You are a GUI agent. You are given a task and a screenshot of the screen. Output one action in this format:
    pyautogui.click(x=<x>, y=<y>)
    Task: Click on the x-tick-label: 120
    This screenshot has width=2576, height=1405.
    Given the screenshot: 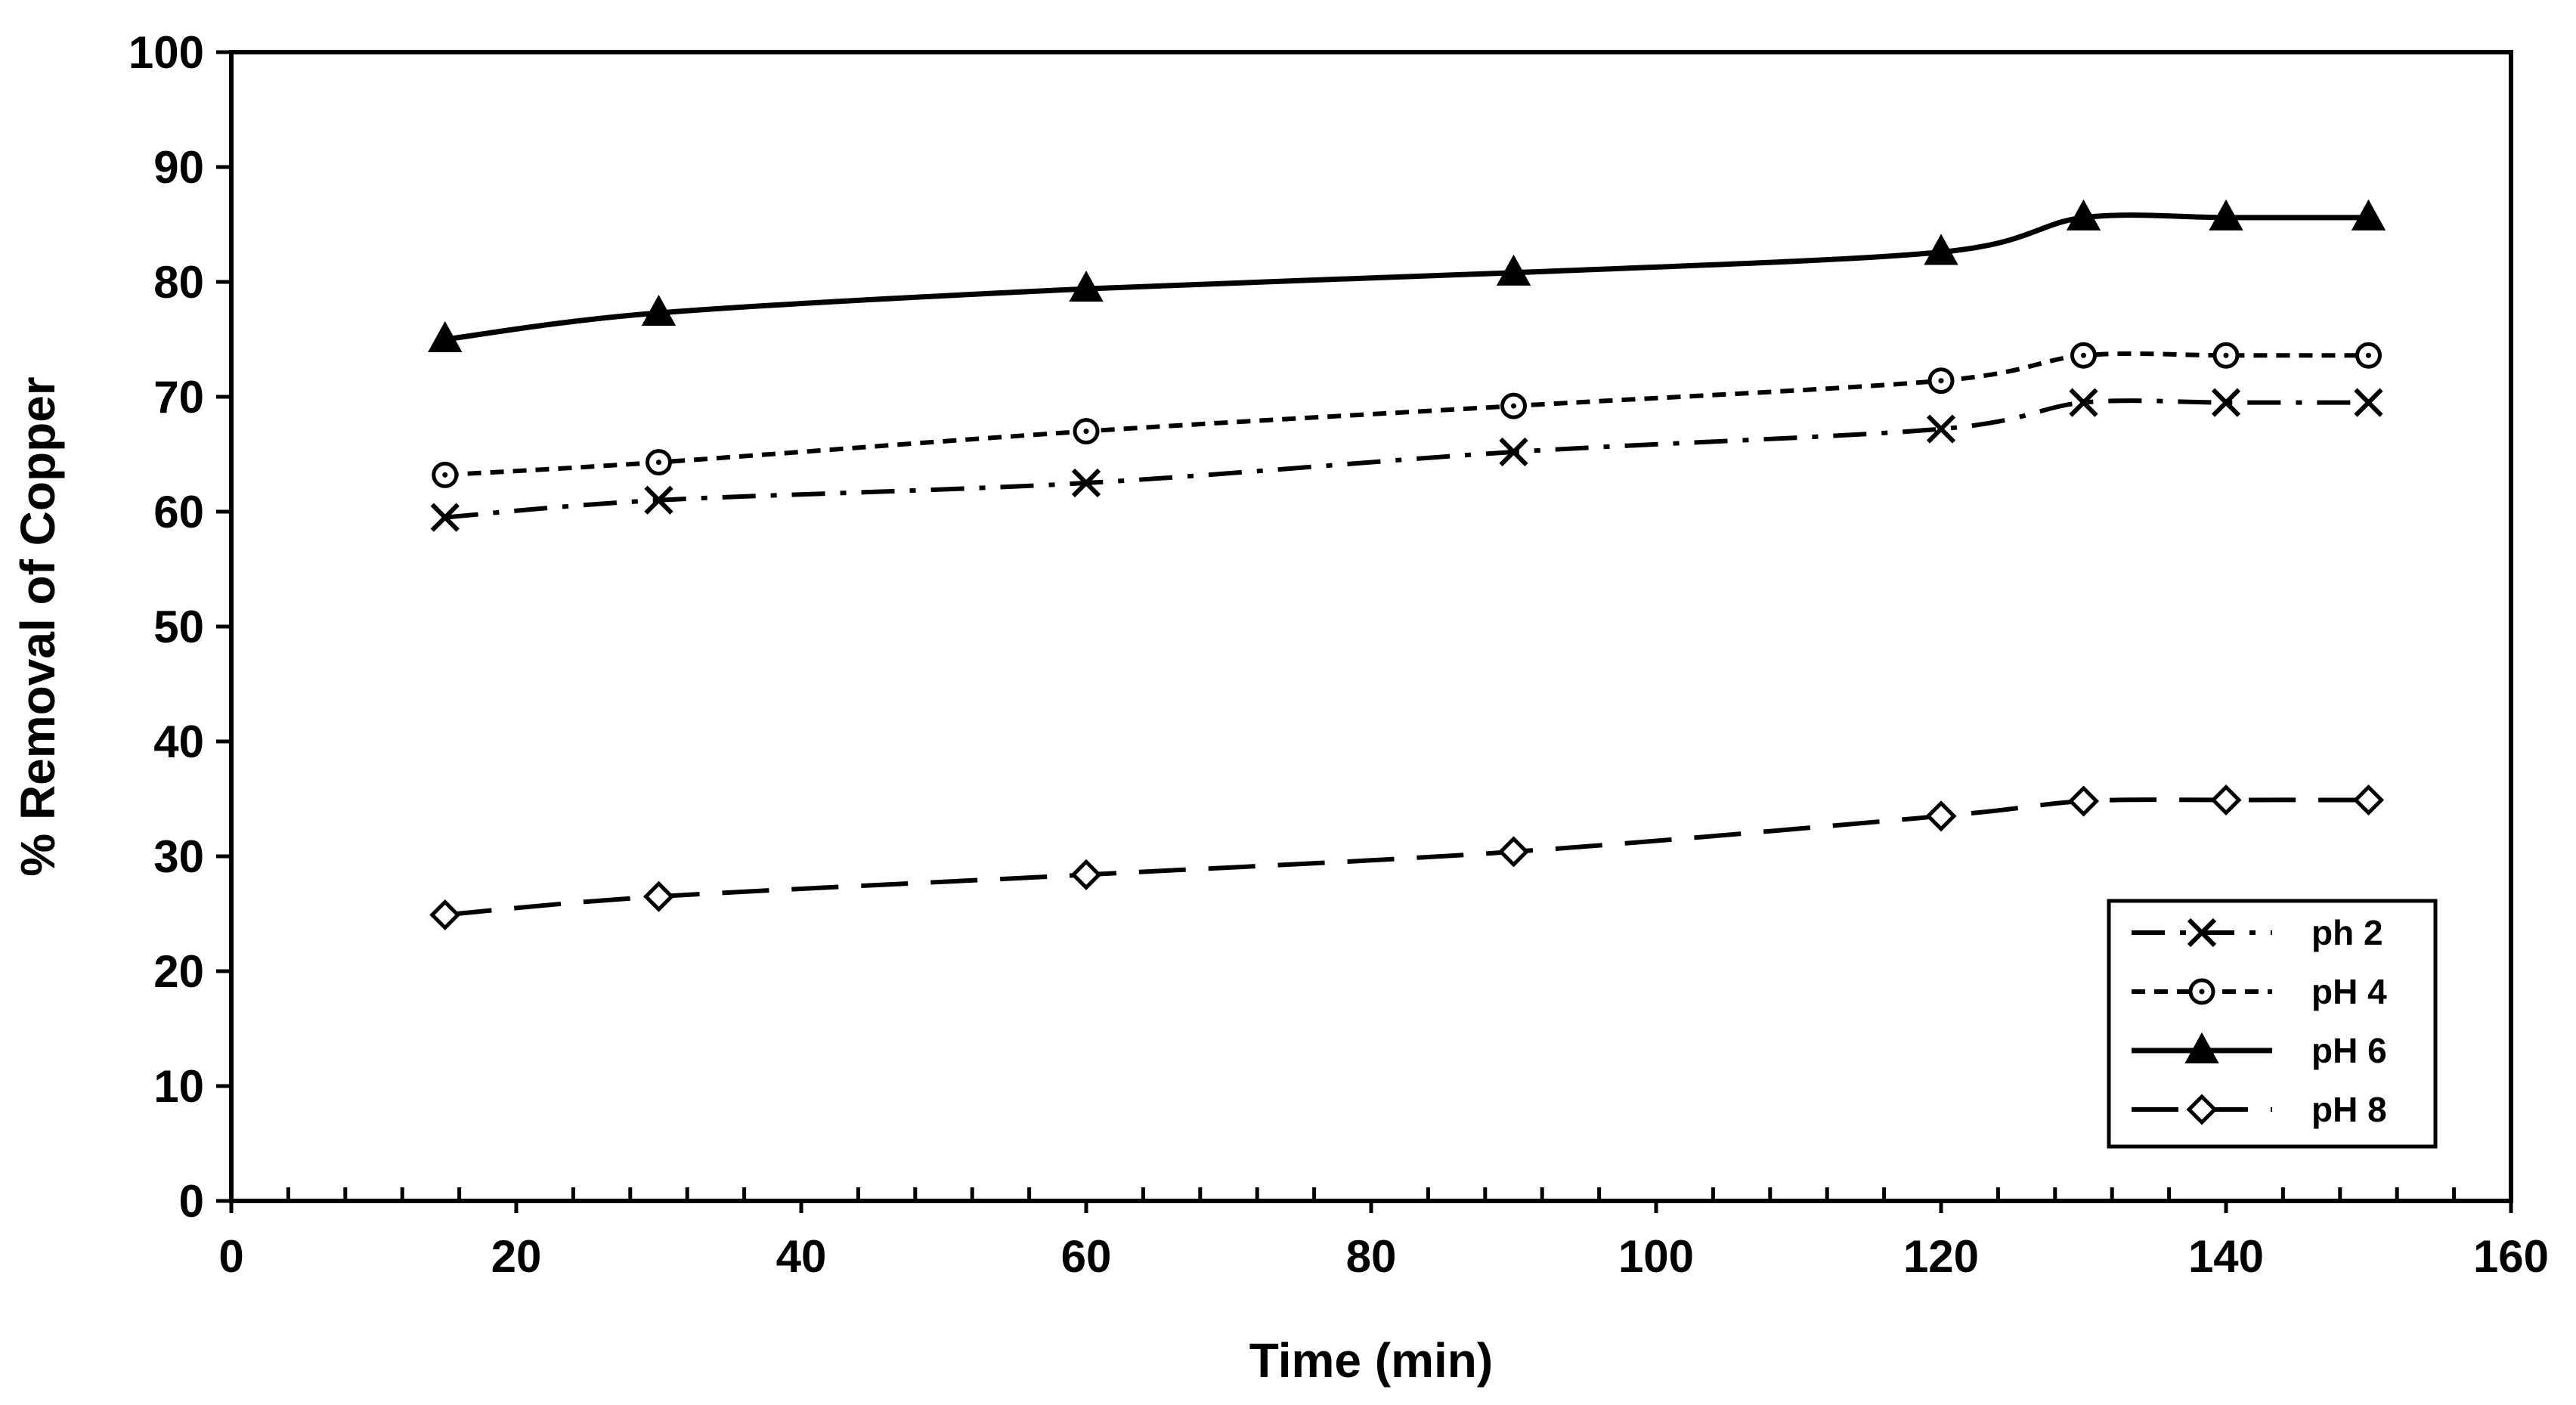 What is the action you would take?
    pyautogui.click(x=1941, y=1256)
    